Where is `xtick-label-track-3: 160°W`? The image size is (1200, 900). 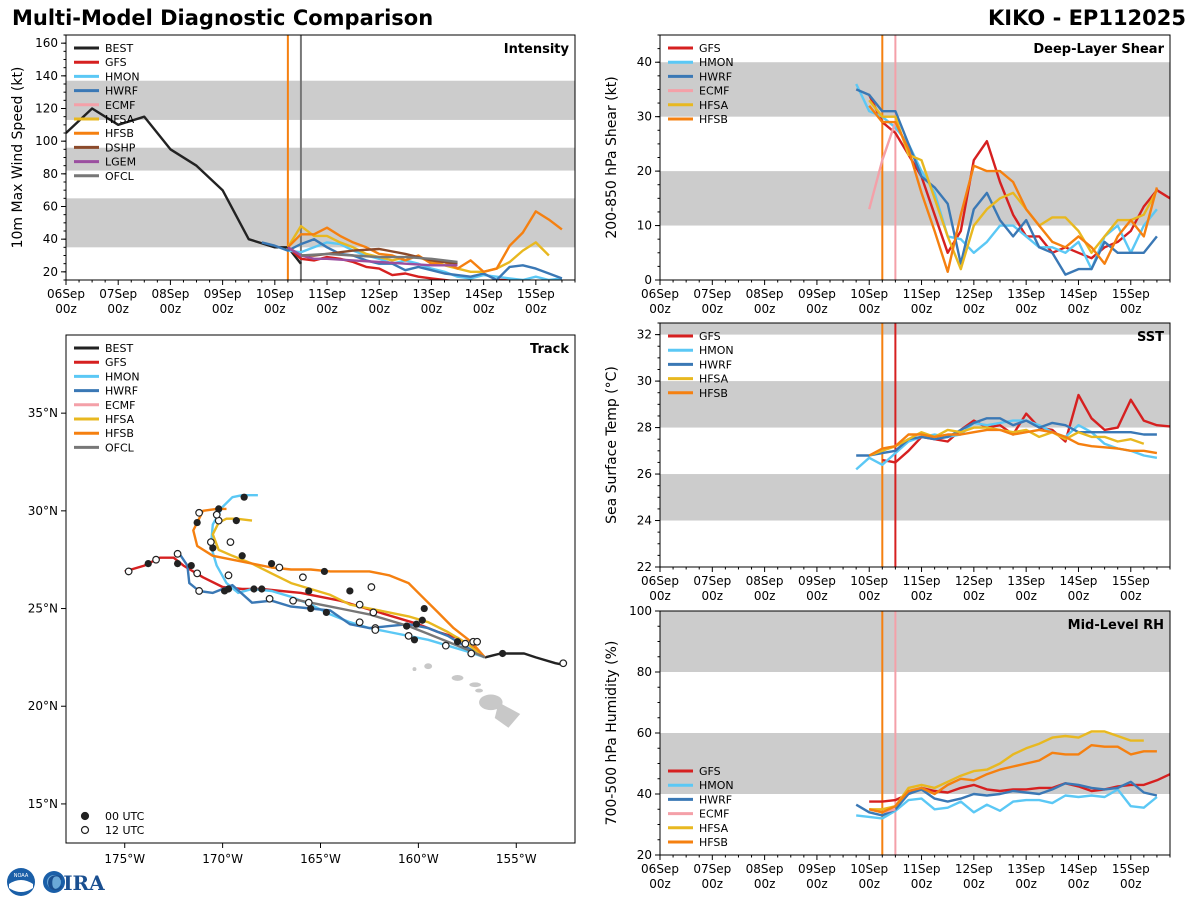 xtick-label-track-3: 160°W is located at coordinates (418, 859).